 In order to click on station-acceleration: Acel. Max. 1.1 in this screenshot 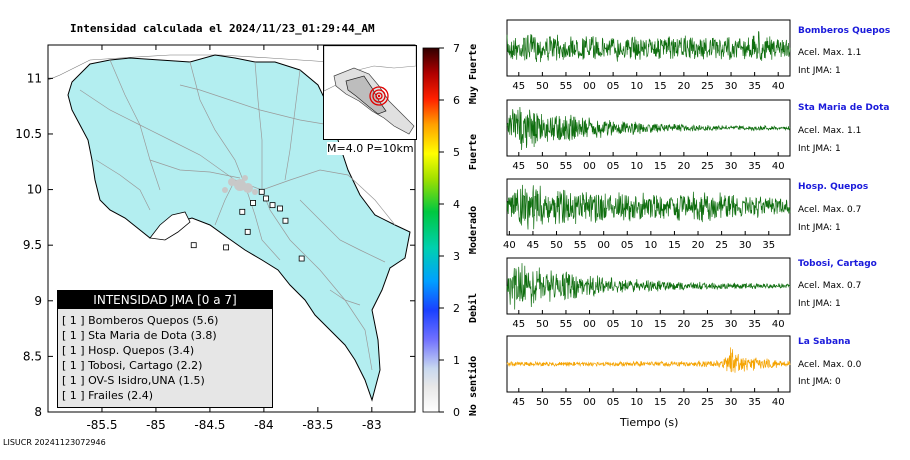, I will do `click(830, 53)`.